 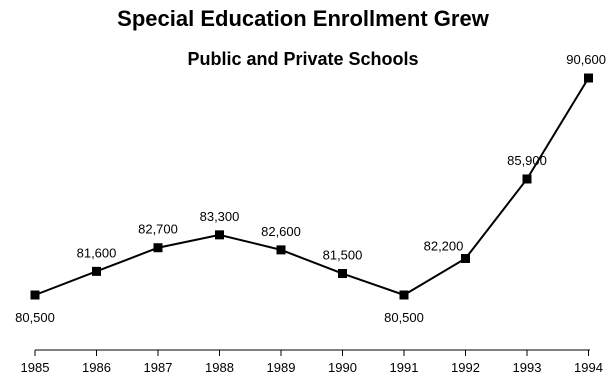 I want to click on x-tick-label: 1991, so click(x=404, y=367).